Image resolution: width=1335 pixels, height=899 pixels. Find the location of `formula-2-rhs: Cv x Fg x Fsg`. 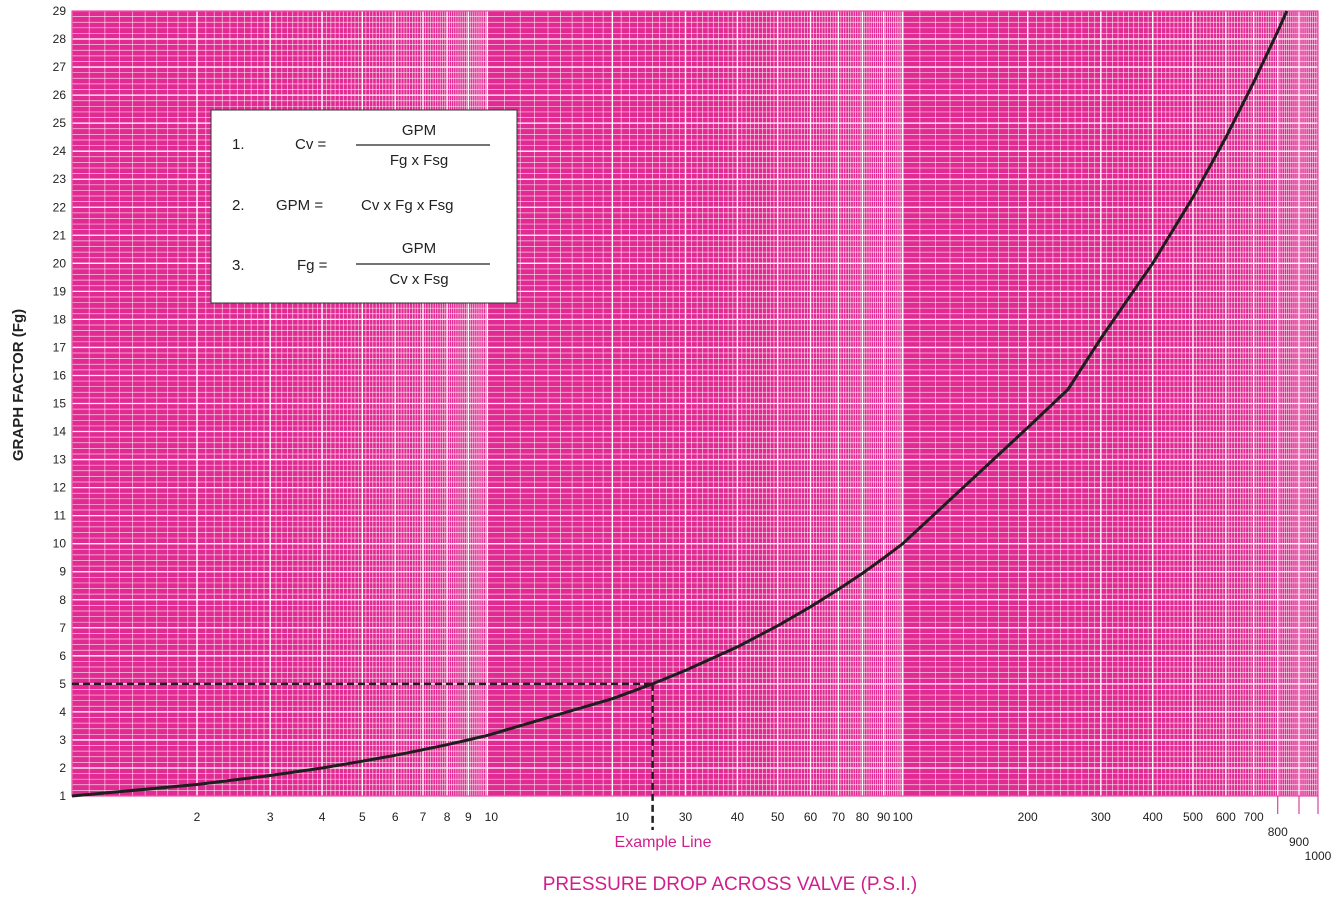

formula-2-rhs: Cv x Fg x Fsg is located at coordinates (407, 205).